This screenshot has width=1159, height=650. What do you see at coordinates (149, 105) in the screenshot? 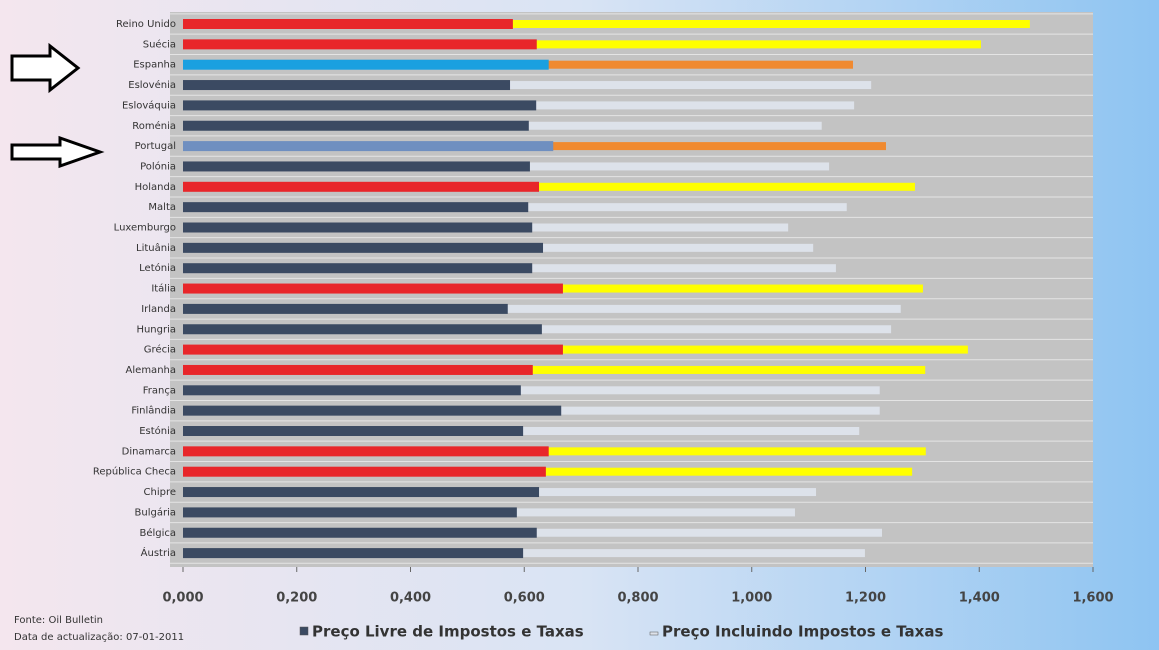
I see `y-tick-label: Eslováquia` at bounding box center [149, 105].